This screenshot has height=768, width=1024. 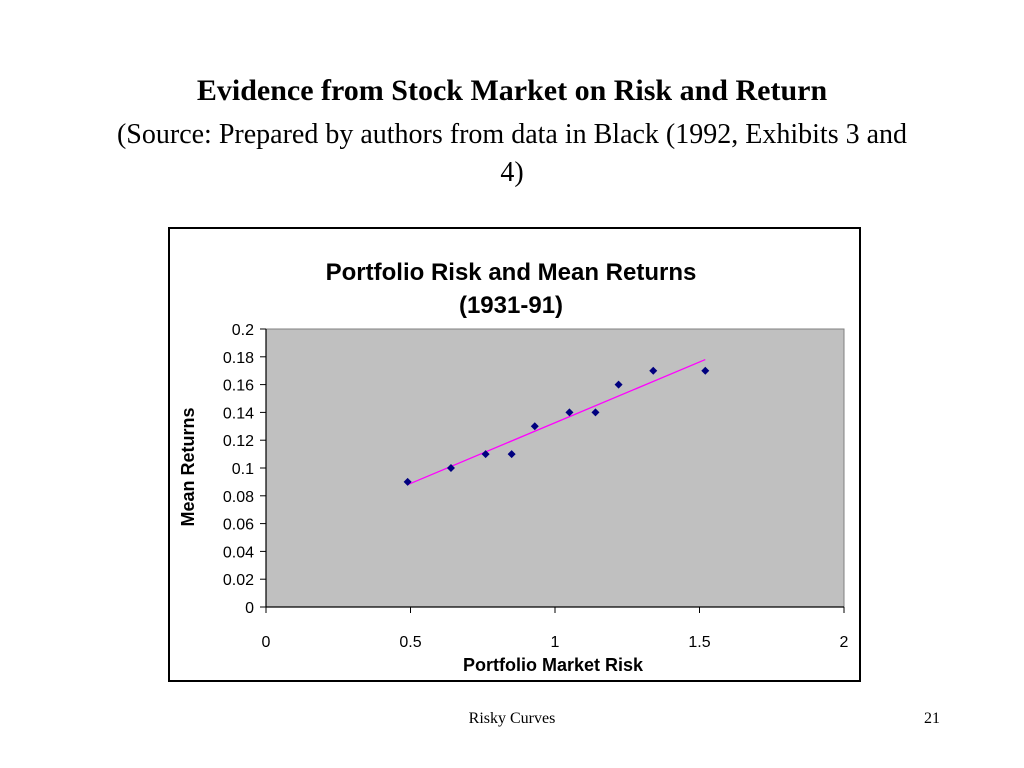 I want to click on y-tick-label: 0.06, so click(x=238, y=525).